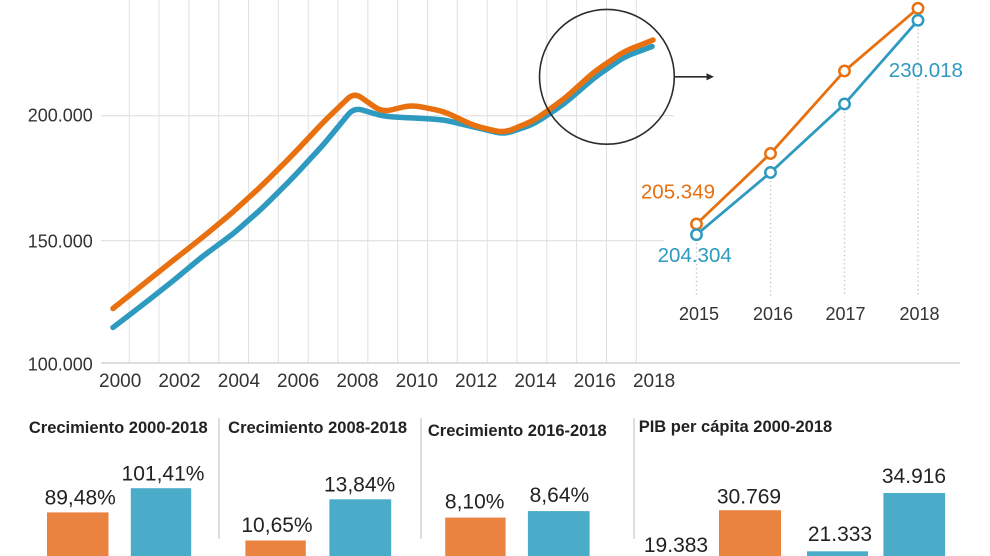 The image size is (990, 556). What do you see at coordinates (60, 116) in the screenshot?
I see `svg-text: 200.000` at bounding box center [60, 116].